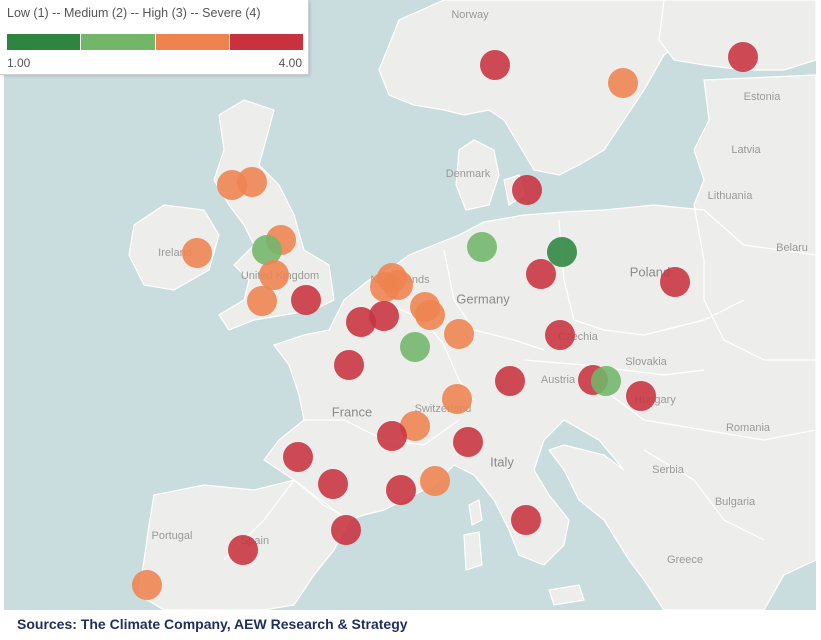 This screenshot has width=821, height=640. Describe the element at coordinates (470, 15) in the screenshot. I see `country-label-norway: Norway` at that location.